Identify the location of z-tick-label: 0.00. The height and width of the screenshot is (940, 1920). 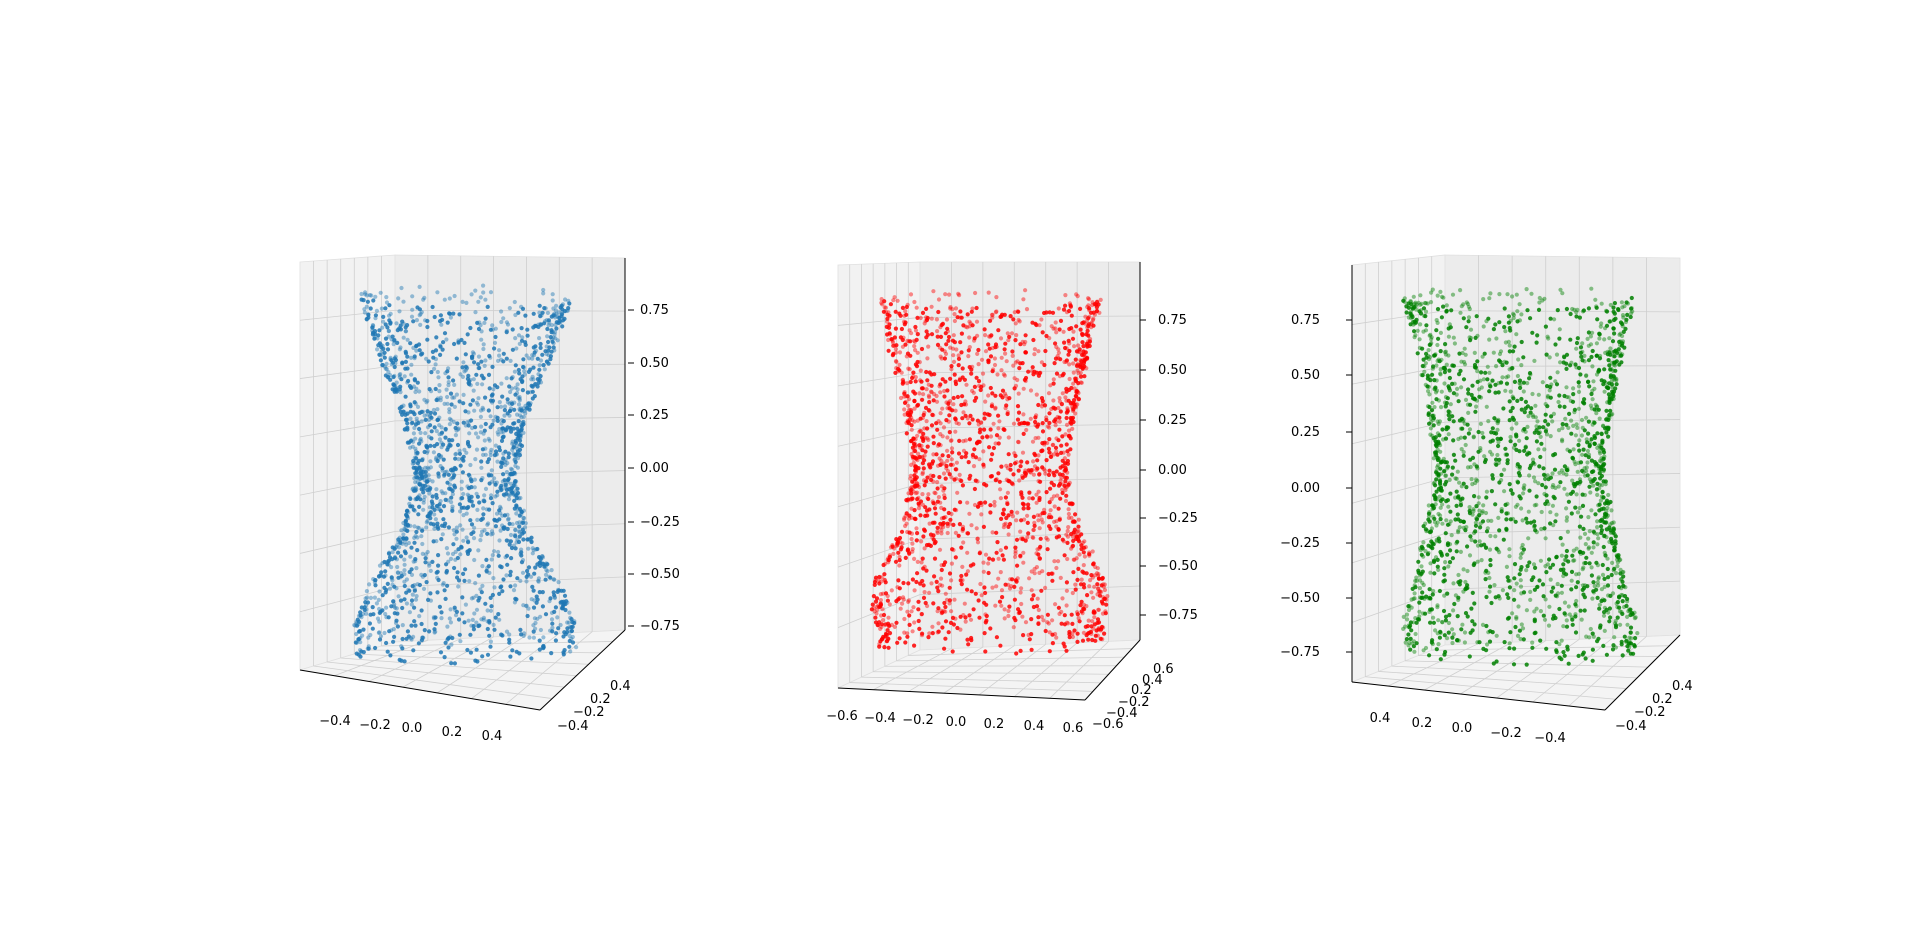
(654, 468).